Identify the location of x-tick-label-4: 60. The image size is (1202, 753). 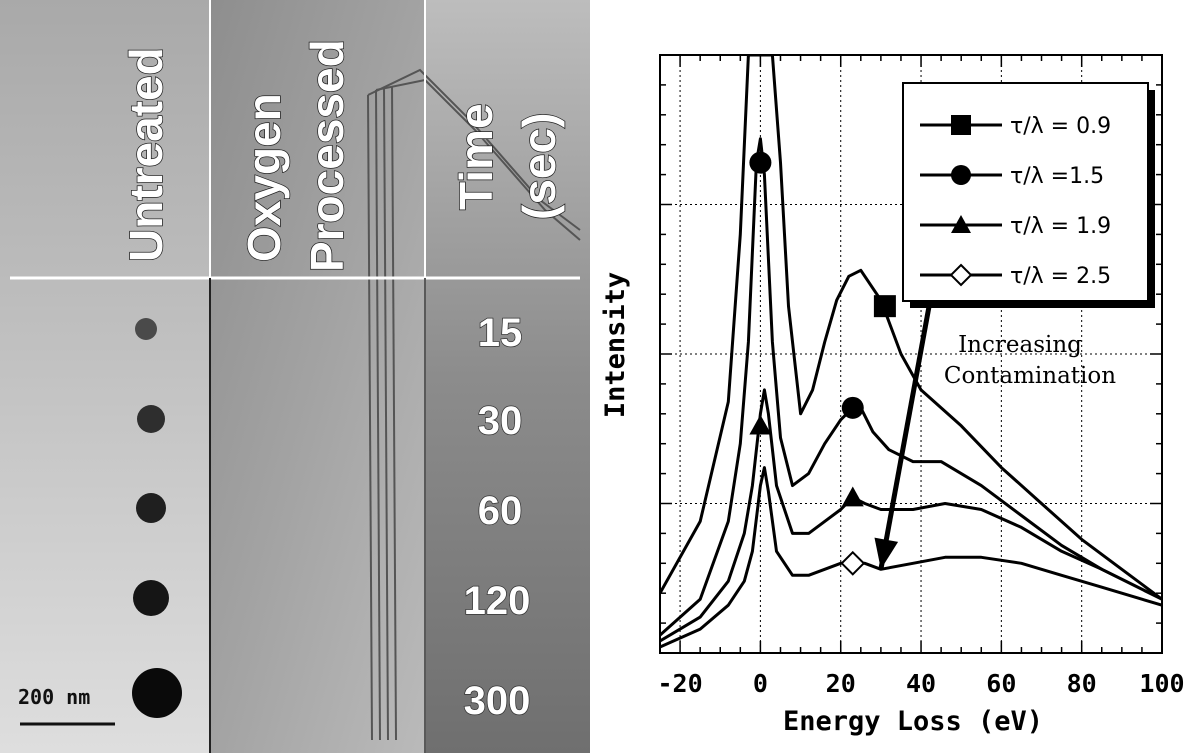
(1001, 683).